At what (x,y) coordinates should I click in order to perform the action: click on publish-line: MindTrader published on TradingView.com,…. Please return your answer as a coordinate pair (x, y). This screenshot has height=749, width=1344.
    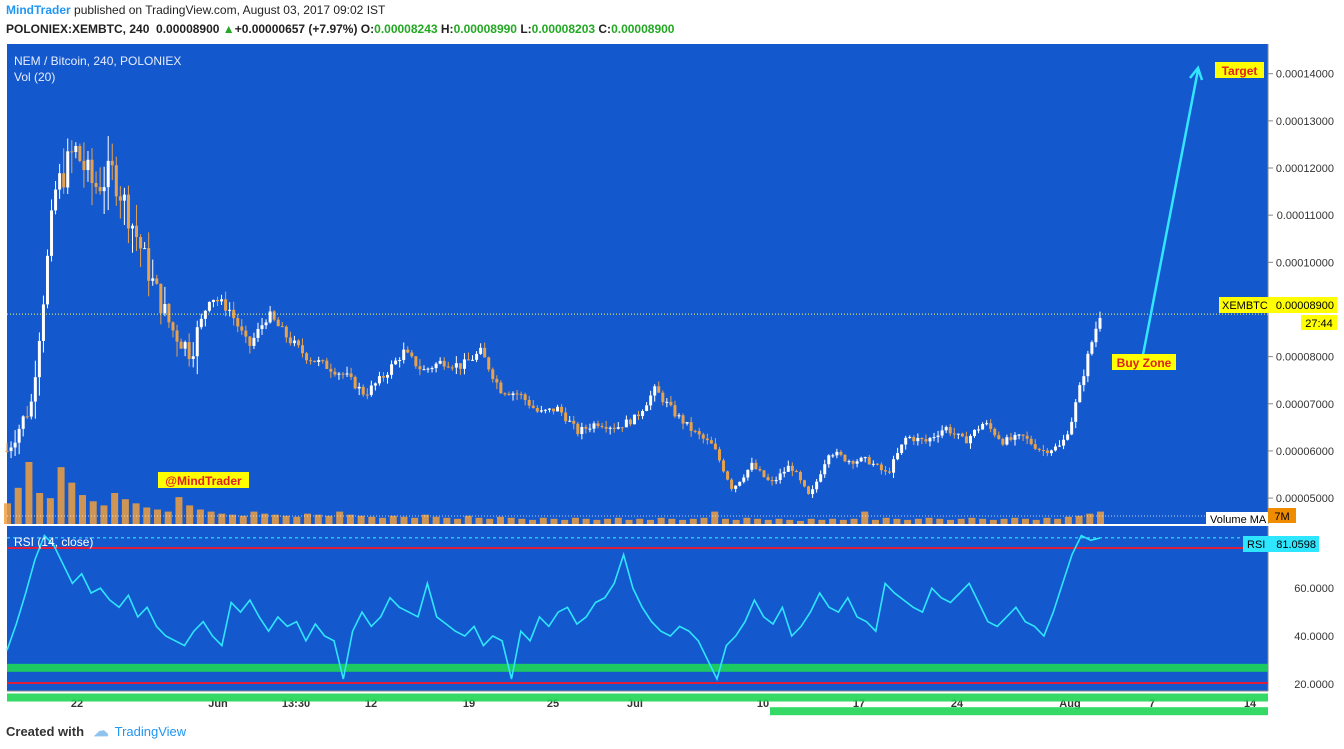
    Looking at the image, I should click on (195, 10).